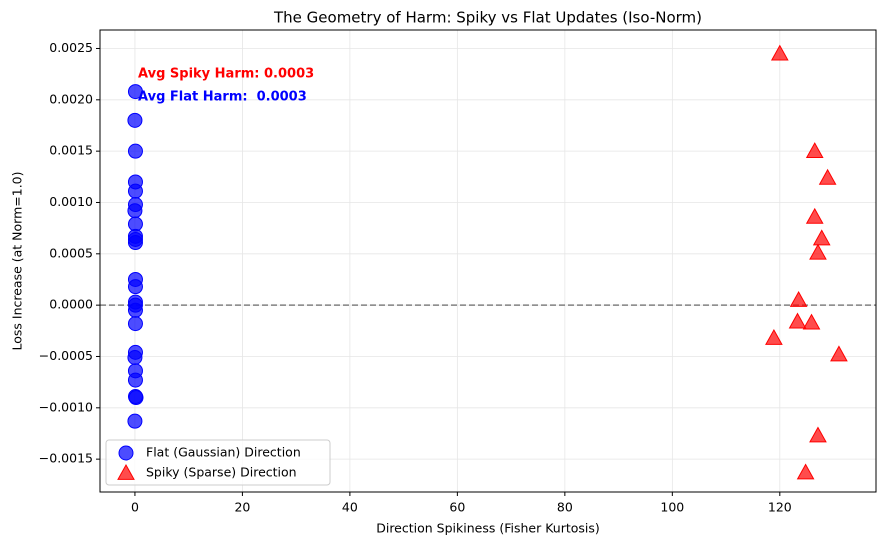  What do you see at coordinates (66, 458) in the screenshot?
I see `y-tick-label: −0.0015` at bounding box center [66, 458].